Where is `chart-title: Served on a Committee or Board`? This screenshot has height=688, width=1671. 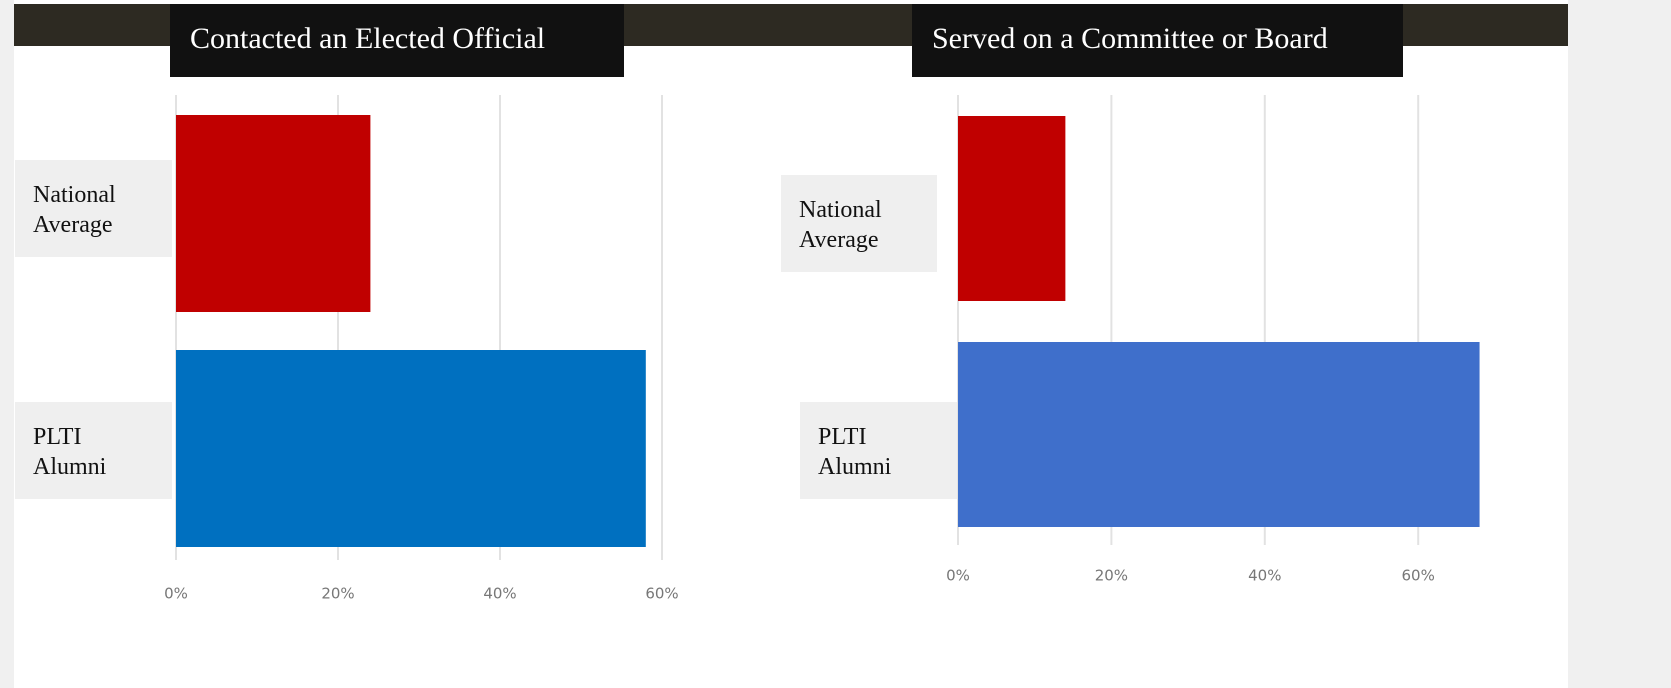
chart-title: Served on a Committee or Board is located at coordinates (1157, 40).